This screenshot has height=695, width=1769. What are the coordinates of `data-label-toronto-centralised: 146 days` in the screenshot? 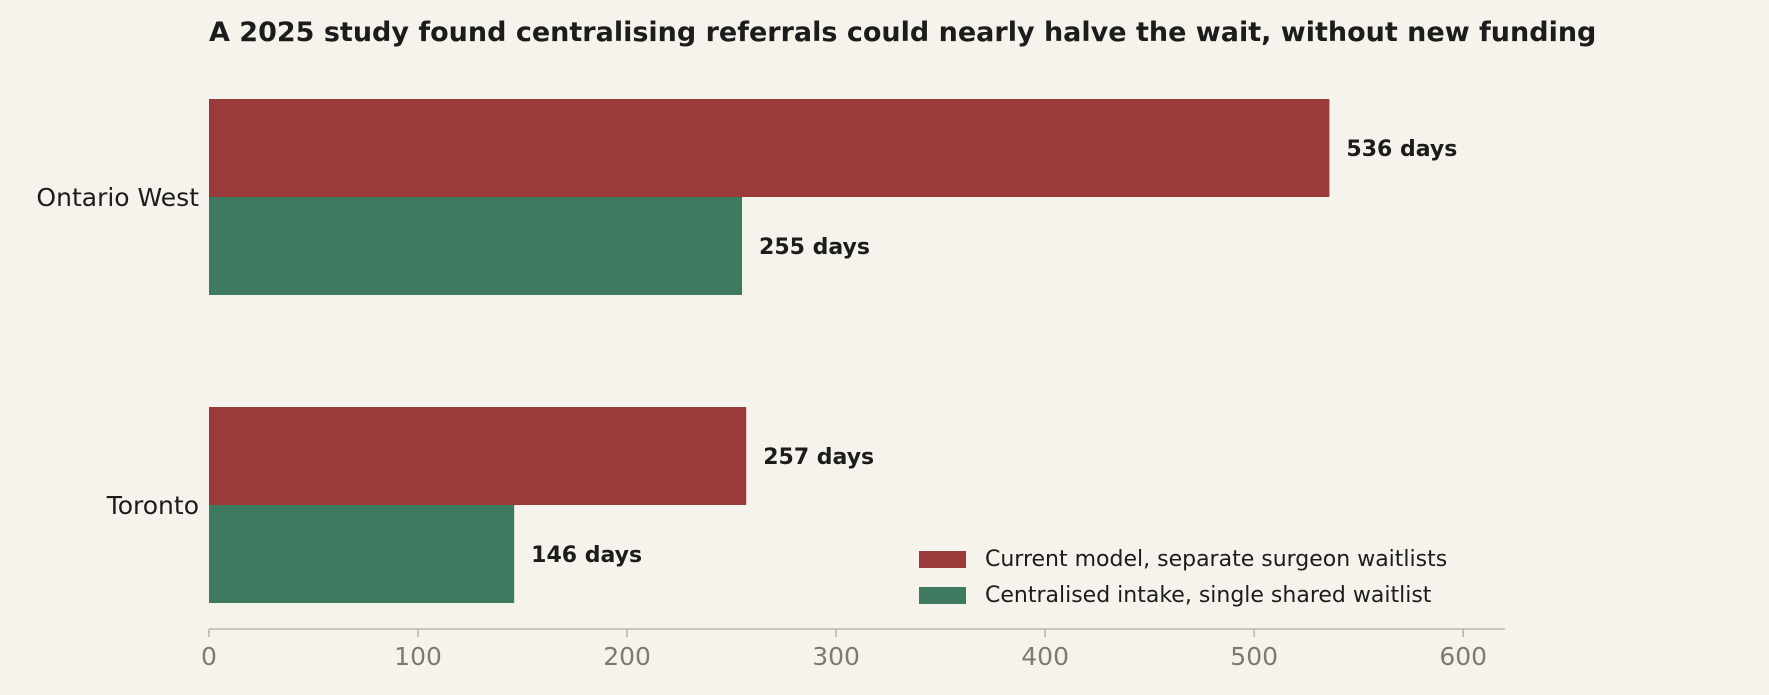 It's located at (586, 555).